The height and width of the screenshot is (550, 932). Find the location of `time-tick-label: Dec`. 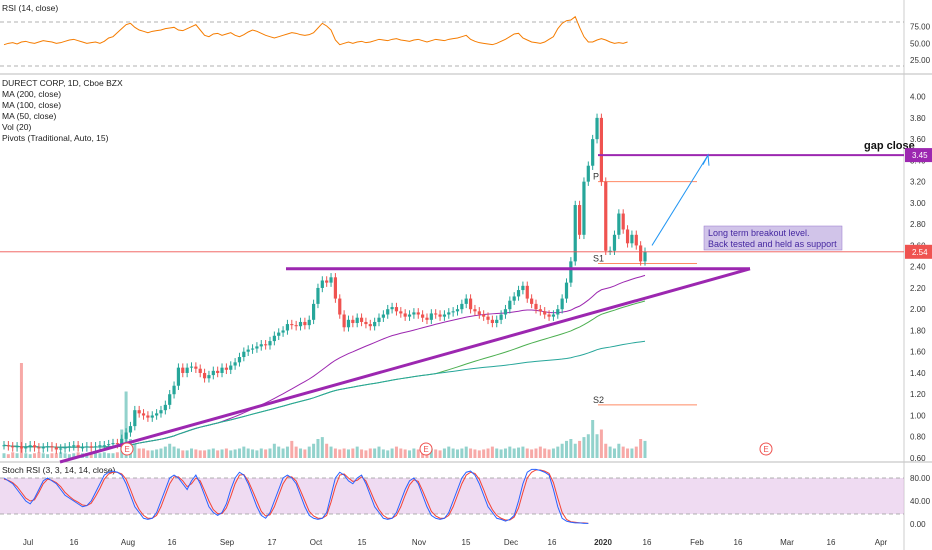

time-tick-label: Dec is located at coordinates (511, 542).